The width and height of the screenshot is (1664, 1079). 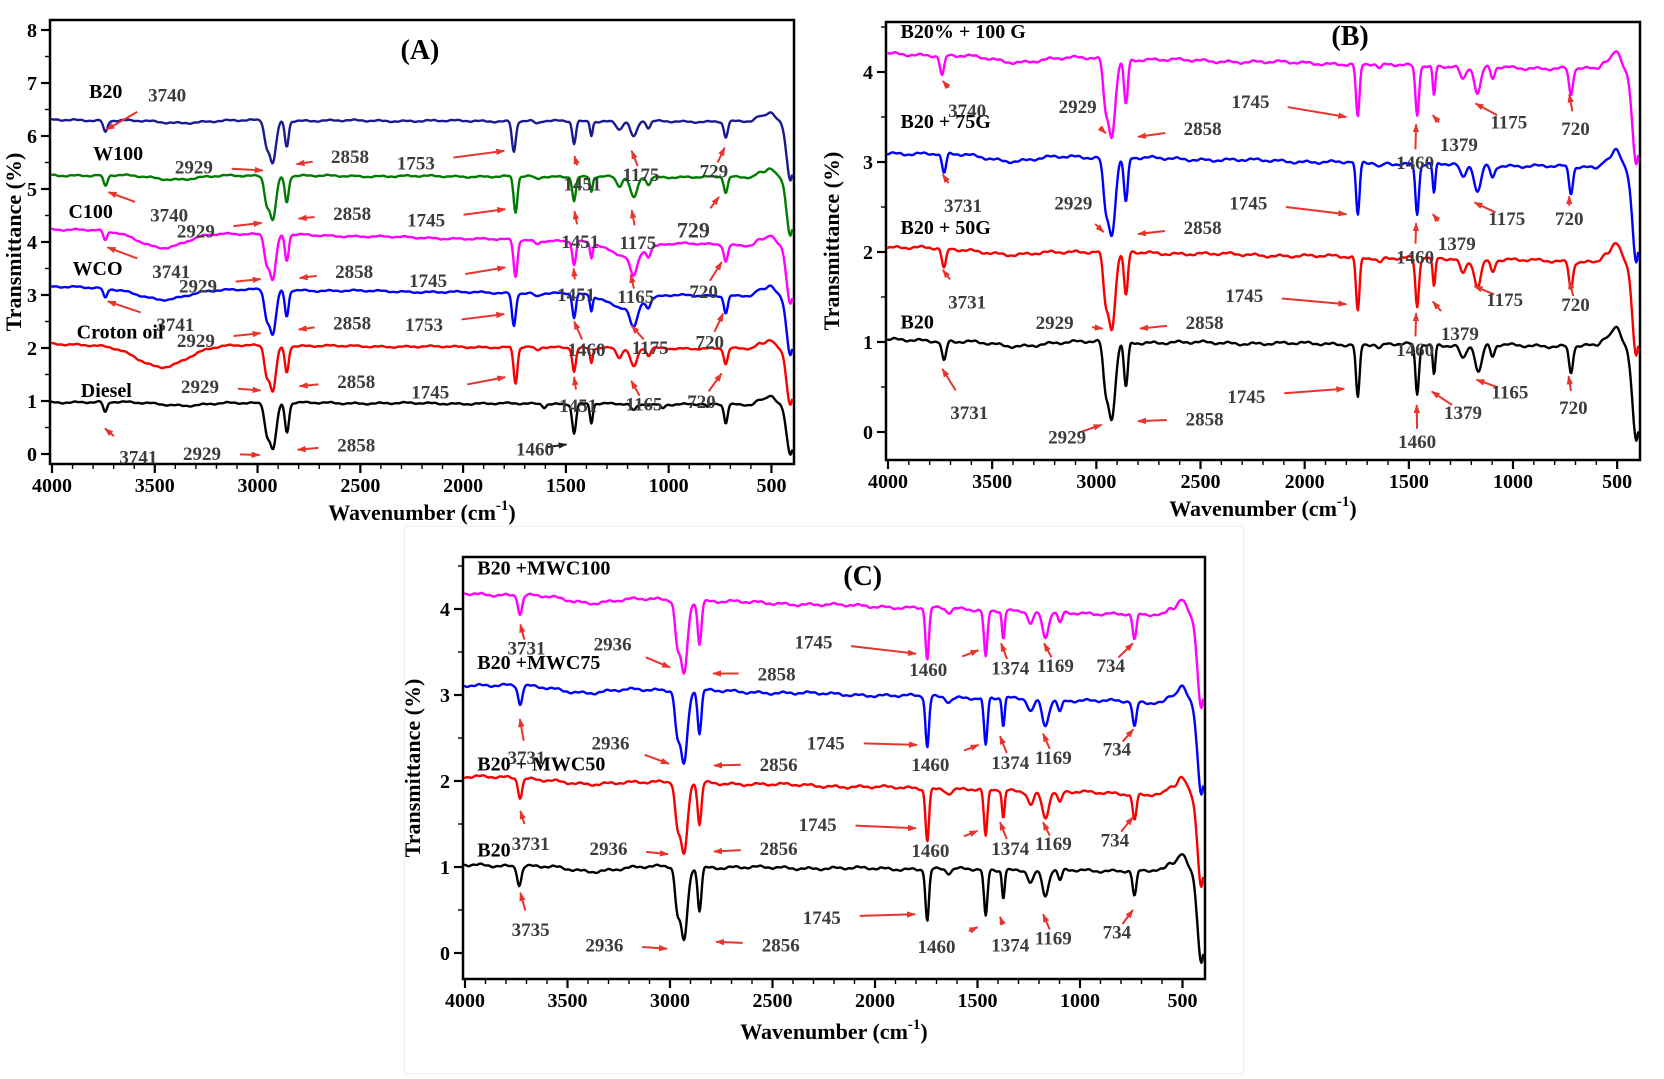 I want to click on series-line-croton-oil, so click(x=422, y=372).